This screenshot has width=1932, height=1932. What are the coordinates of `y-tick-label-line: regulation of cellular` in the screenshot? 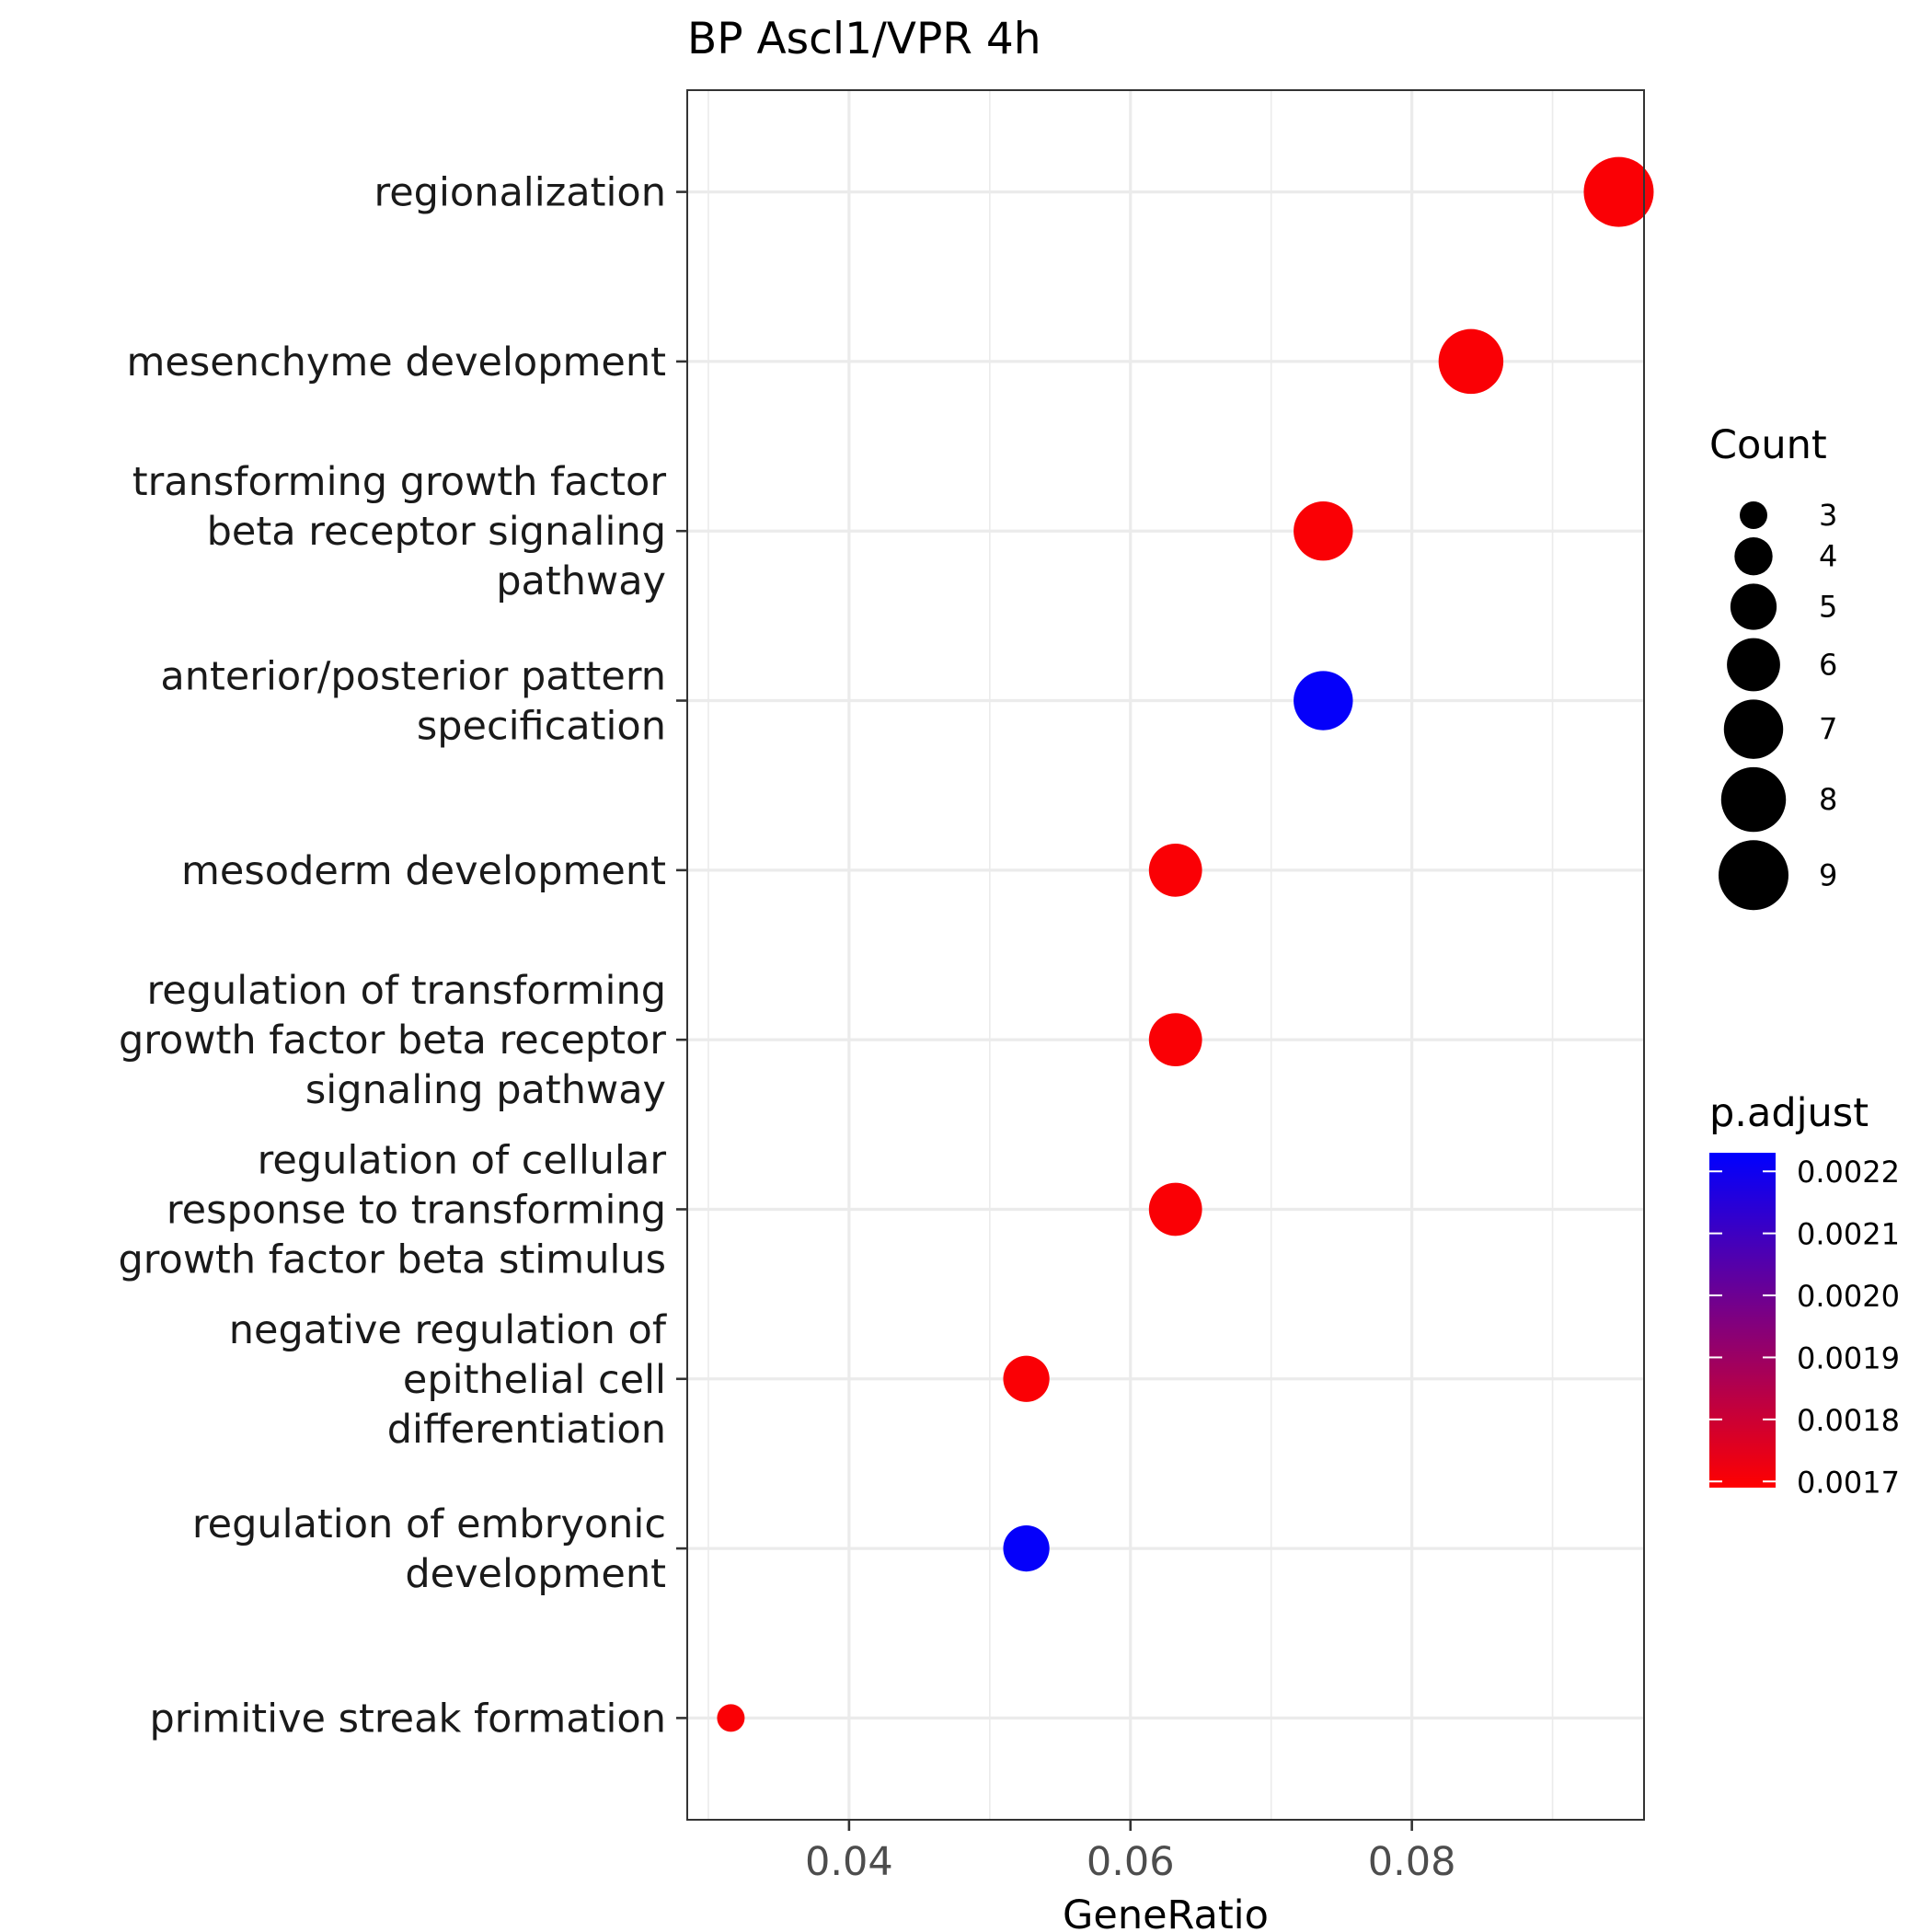 It's located at (462, 1160).